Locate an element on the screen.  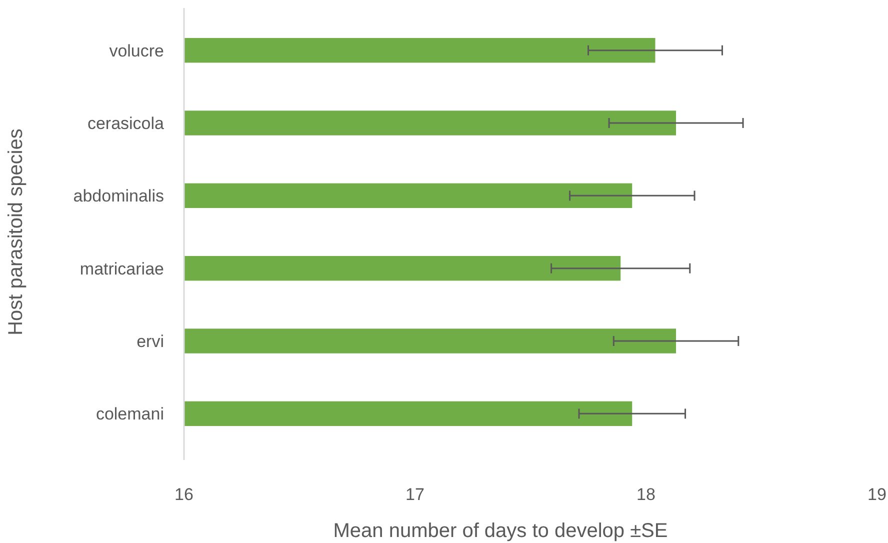
y-tick-label: volucre is located at coordinates (136, 50).